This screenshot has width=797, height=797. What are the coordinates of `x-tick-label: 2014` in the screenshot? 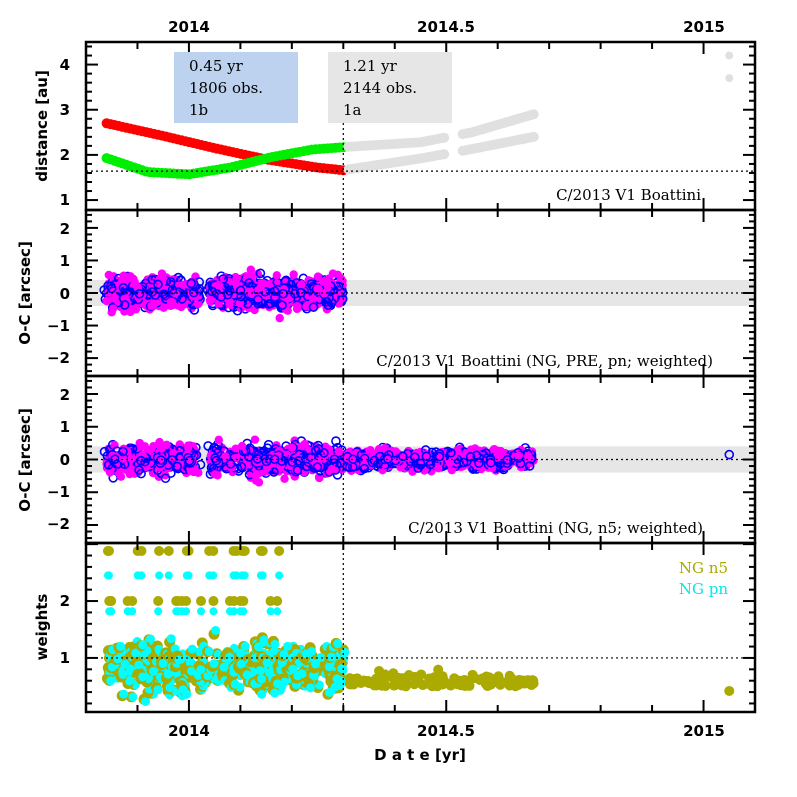 It's located at (189, 731).